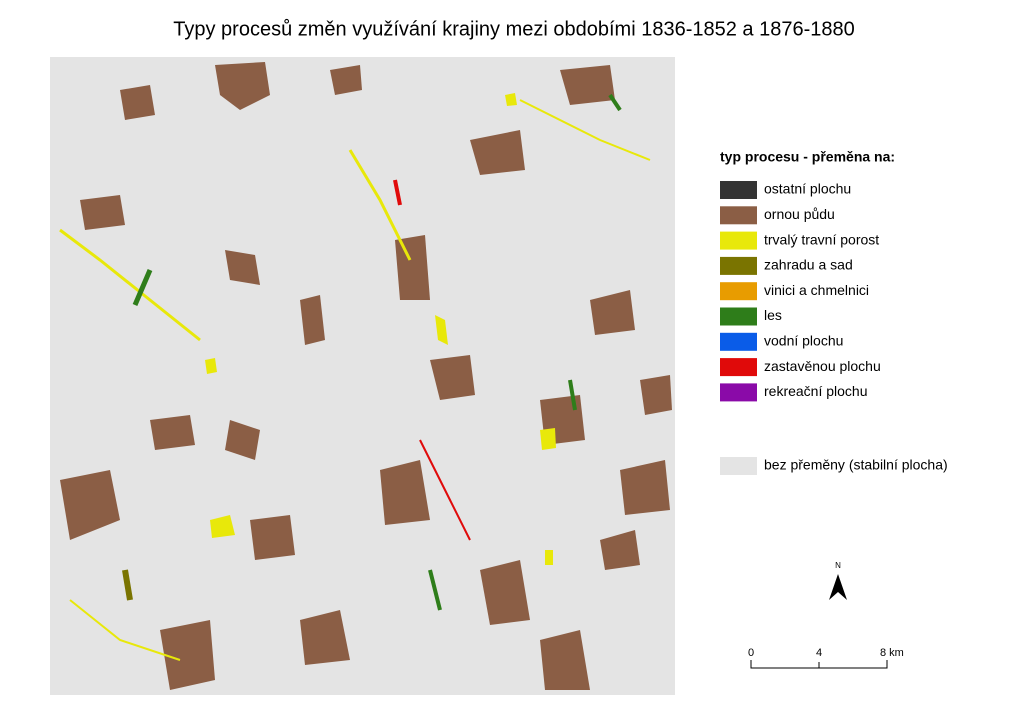 The height and width of the screenshot is (724, 1023). I want to click on legend-title: typ procesu - přeměna na:, so click(807, 157).